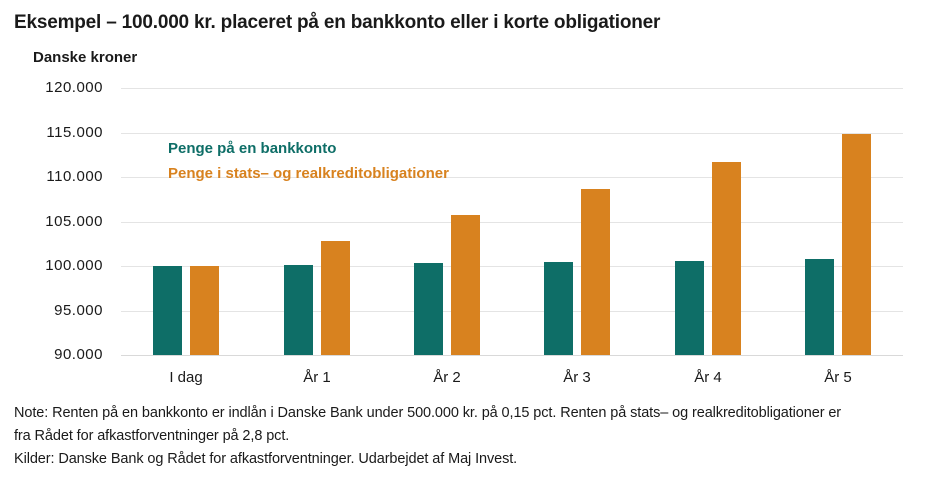 The height and width of the screenshot is (479, 932). I want to click on x-axis-tick-label: År 1, so click(317, 377).